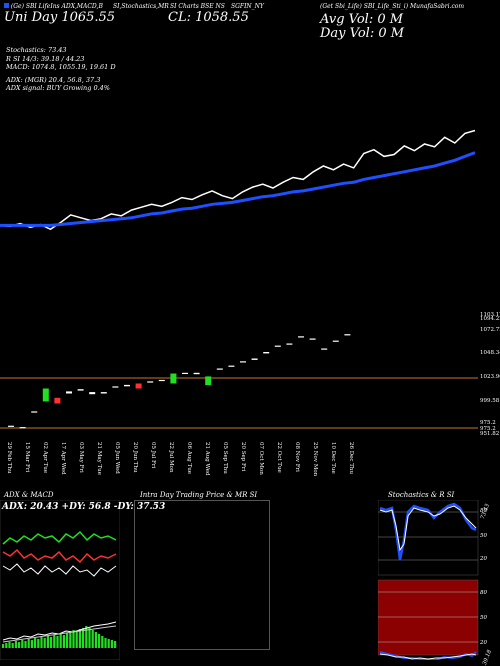  Describe the element at coordinates (297, 457) in the screenshot. I see `date-tick-label: 08 Nov Fri` at that location.